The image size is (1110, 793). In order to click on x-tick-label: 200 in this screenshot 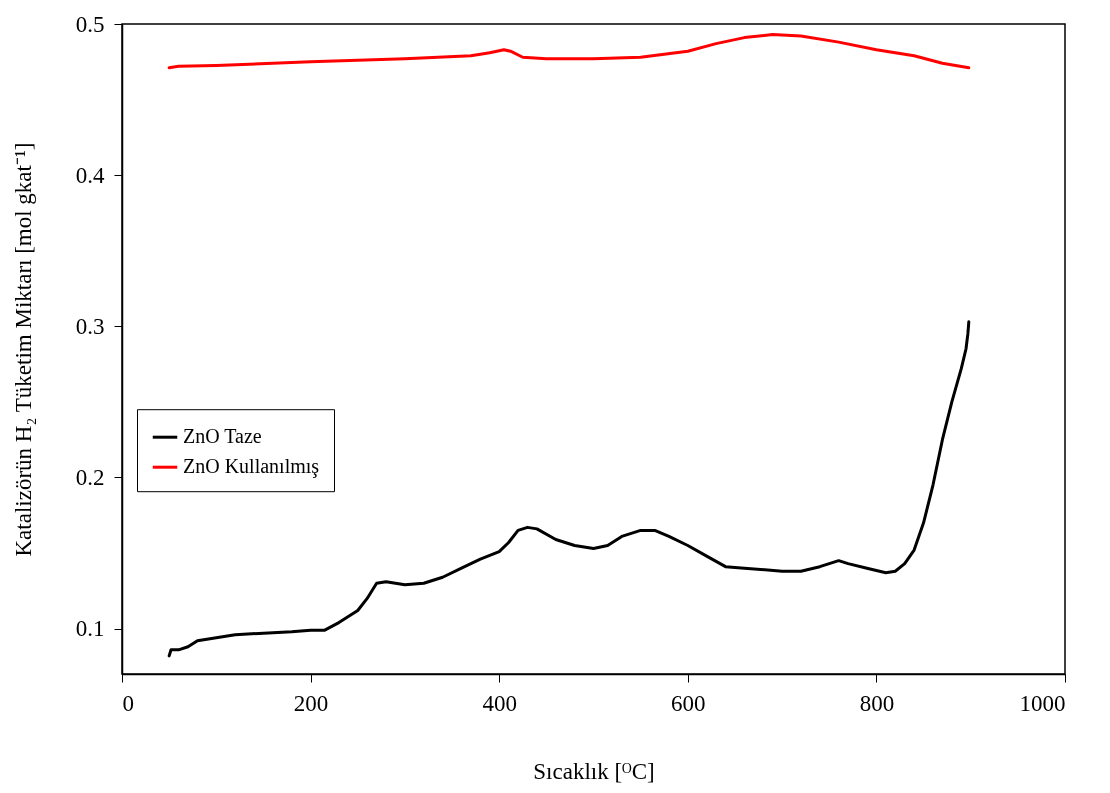, I will do `click(311, 703)`.